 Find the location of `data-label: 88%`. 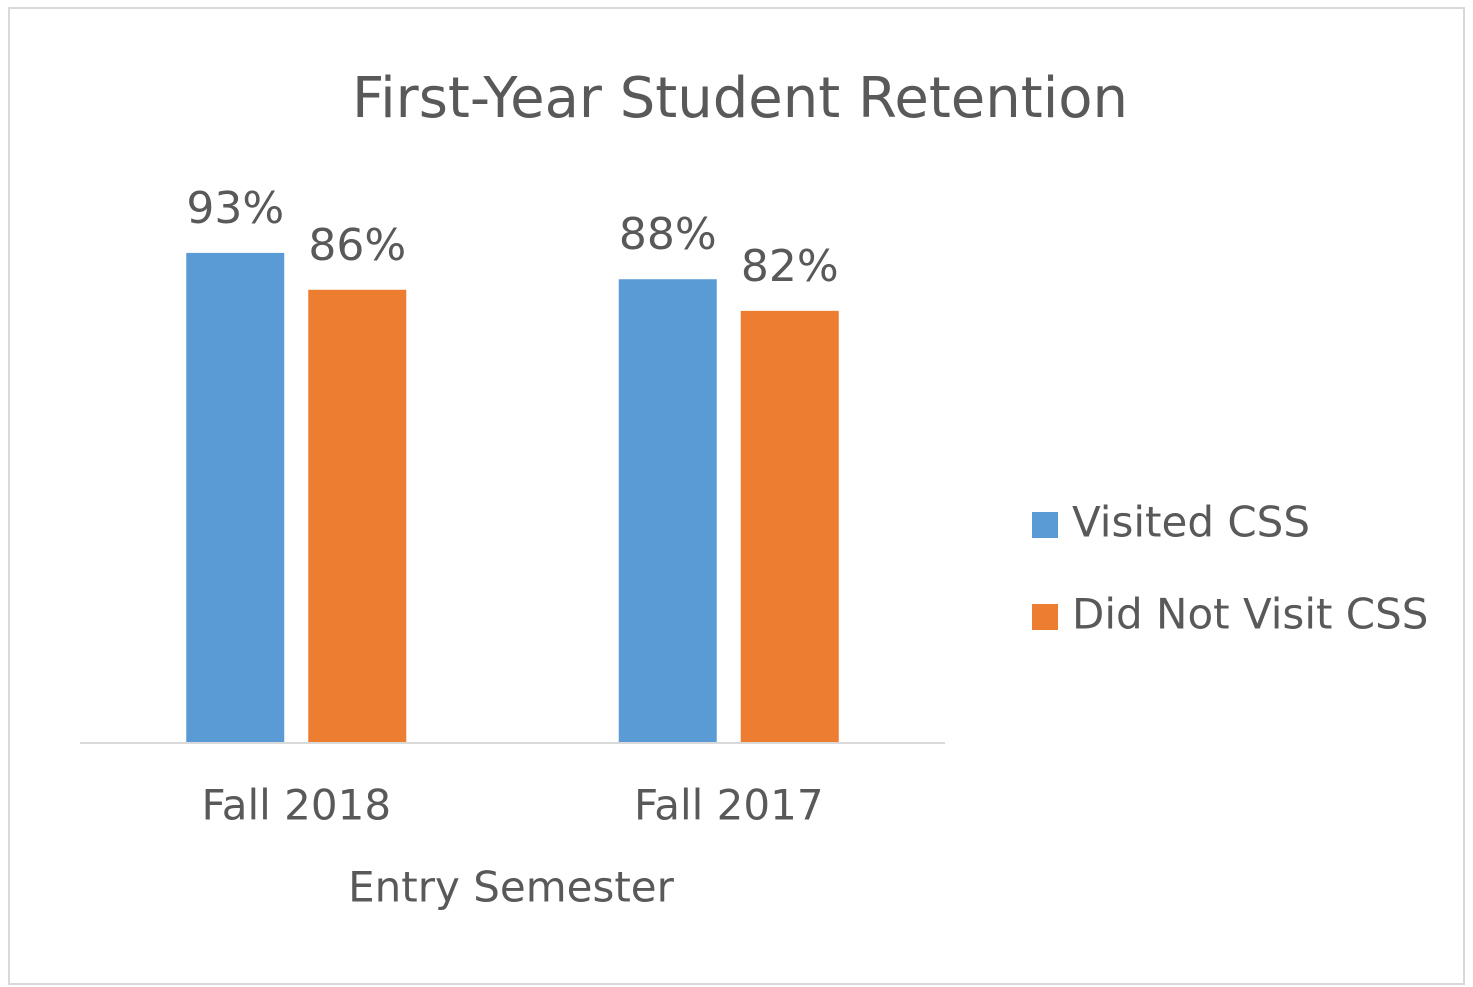

data-label: 88% is located at coordinates (668, 234).